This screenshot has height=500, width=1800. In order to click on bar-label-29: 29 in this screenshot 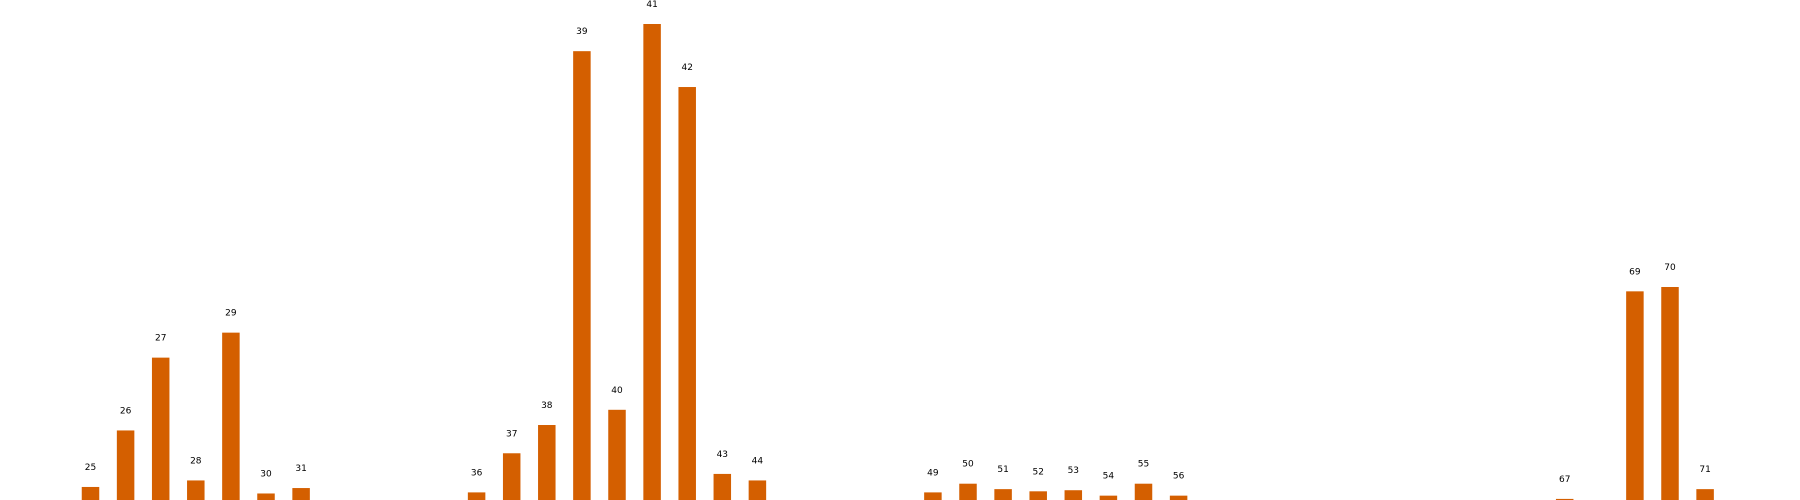, I will do `click(231, 314)`.